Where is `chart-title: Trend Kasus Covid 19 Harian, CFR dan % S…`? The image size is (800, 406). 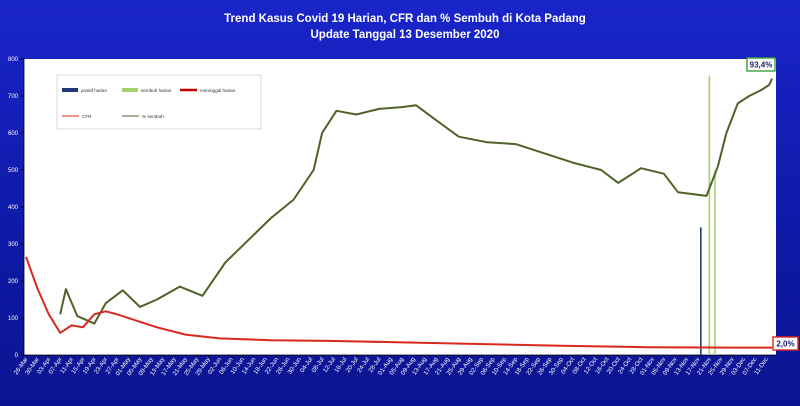
chart-title: Trend Kasus Covid 19 Harian, CFR dan % S… is located at coordinates (405, 19).